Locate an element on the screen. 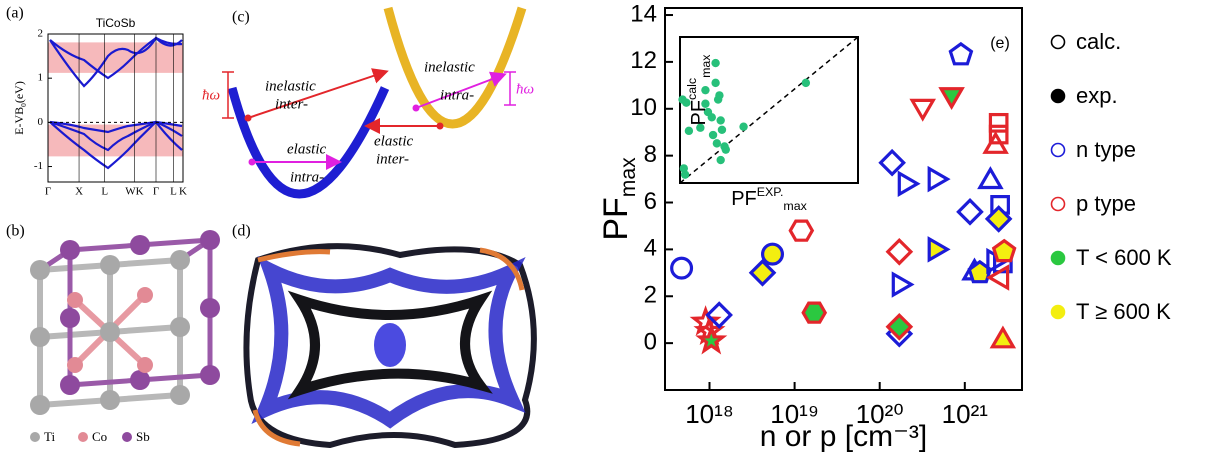 This screenshot has height=456, width=1207. legend-text: calc. is located at coordinates (1098, 41).